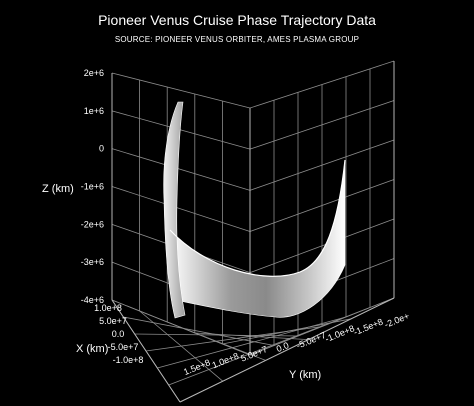  I want to click on z-tick-label: -4e+6, so click(92, 300).